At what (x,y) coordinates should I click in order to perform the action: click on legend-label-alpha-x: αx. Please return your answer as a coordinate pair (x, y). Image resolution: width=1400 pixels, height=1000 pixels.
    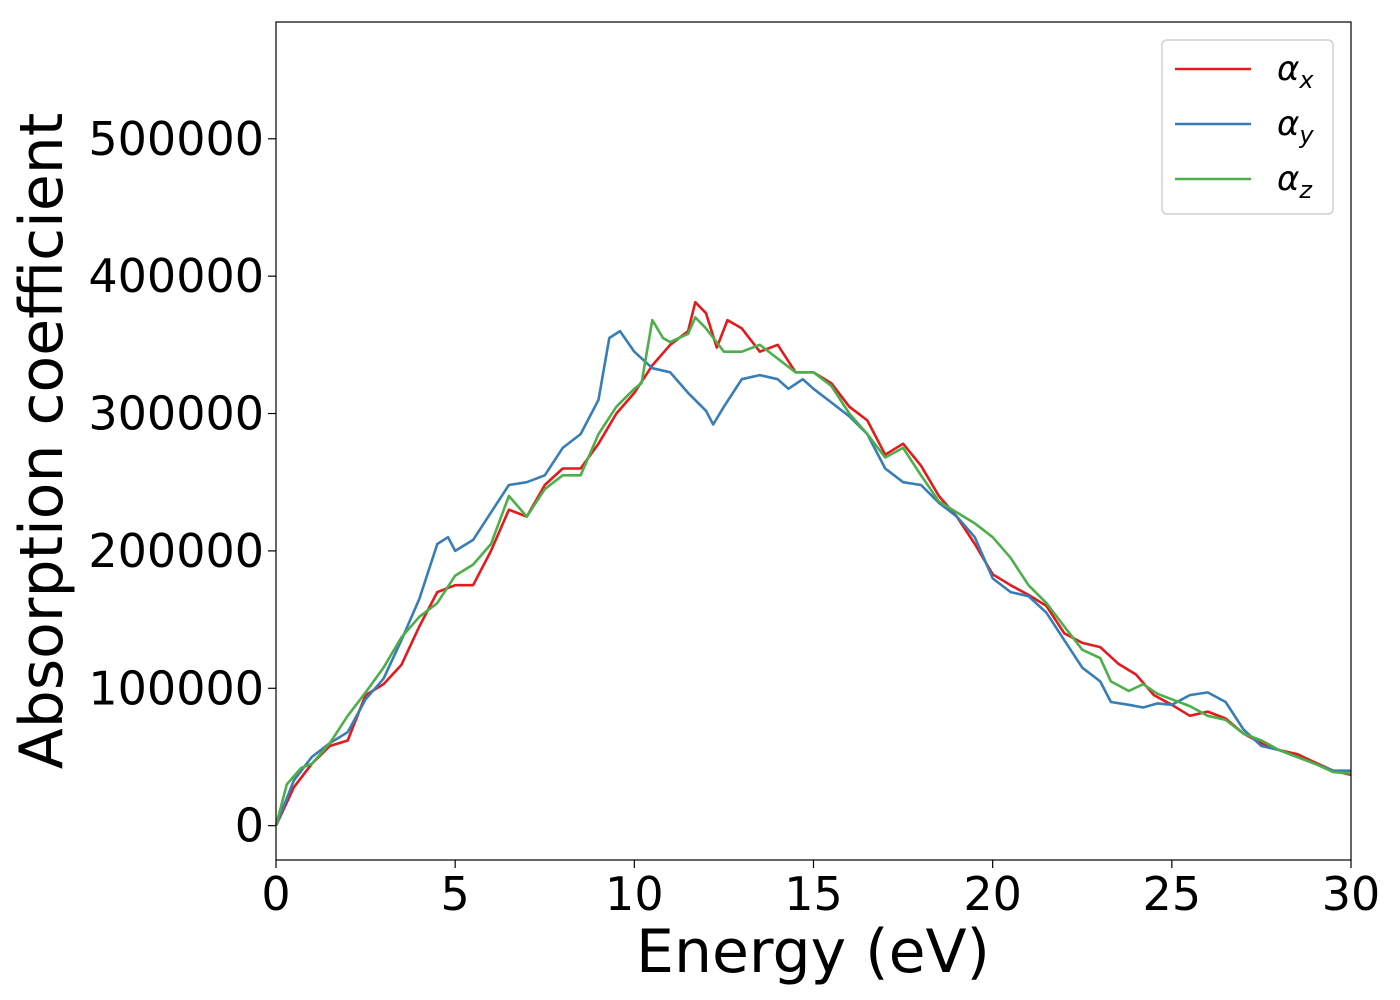
    Looking at the image, I should click on (1295, 71).